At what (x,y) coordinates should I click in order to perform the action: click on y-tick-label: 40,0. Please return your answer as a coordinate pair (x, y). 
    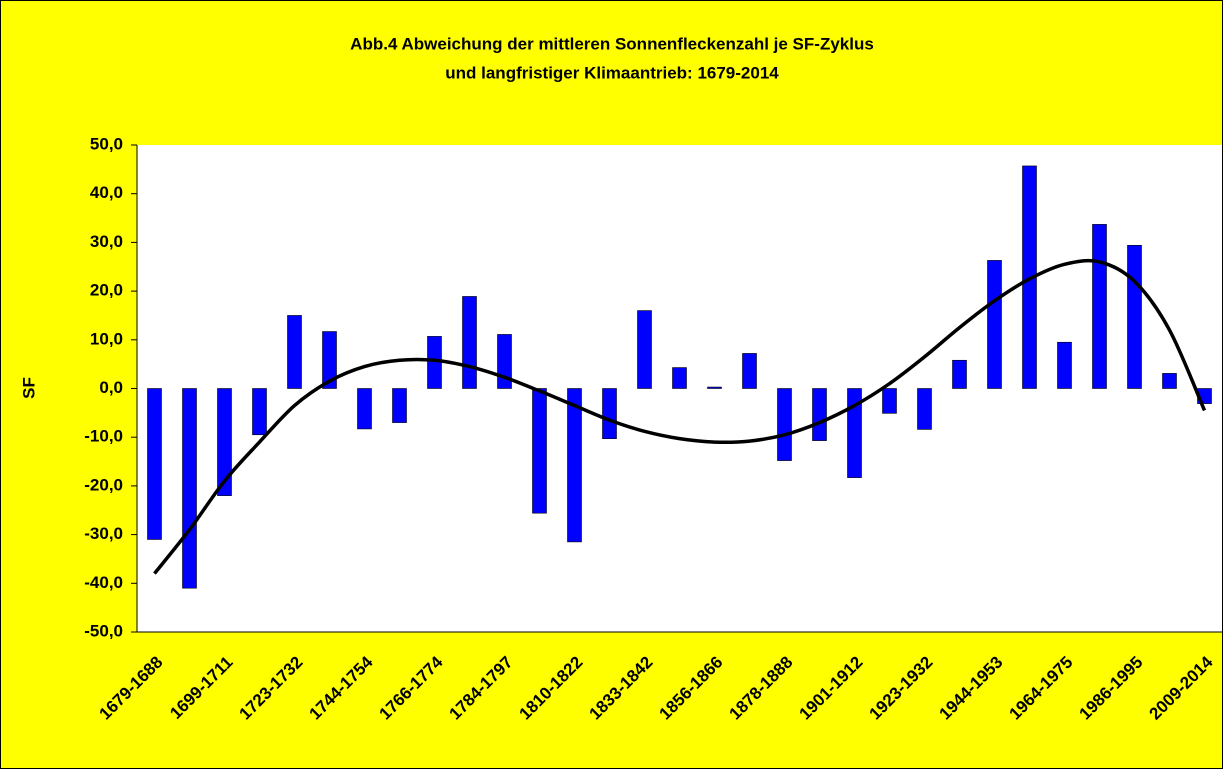
    Looking at the image, I should click on (106, 192).